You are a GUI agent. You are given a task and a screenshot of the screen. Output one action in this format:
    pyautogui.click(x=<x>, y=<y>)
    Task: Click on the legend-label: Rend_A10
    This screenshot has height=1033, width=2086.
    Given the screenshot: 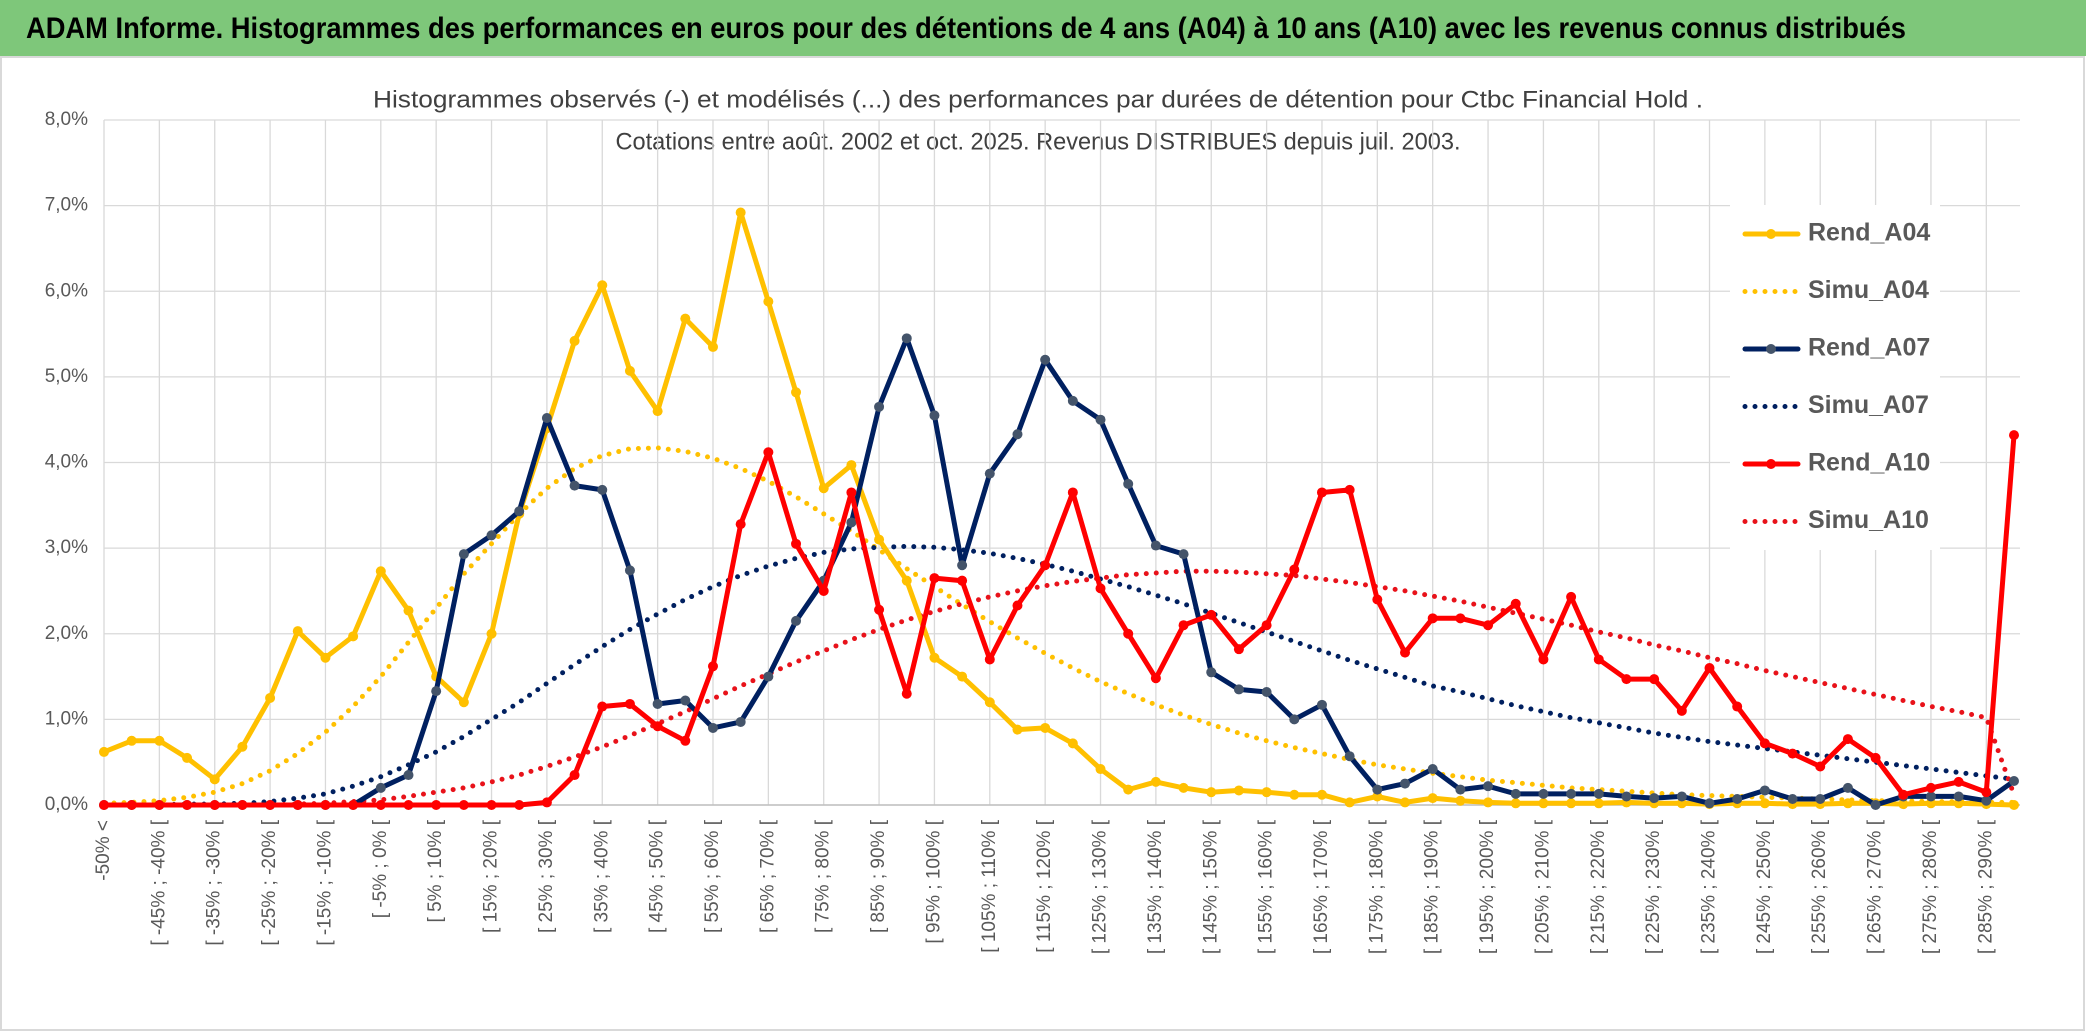 What is the action you would take?
    pyautogui.click(x=1869, y=463)
    